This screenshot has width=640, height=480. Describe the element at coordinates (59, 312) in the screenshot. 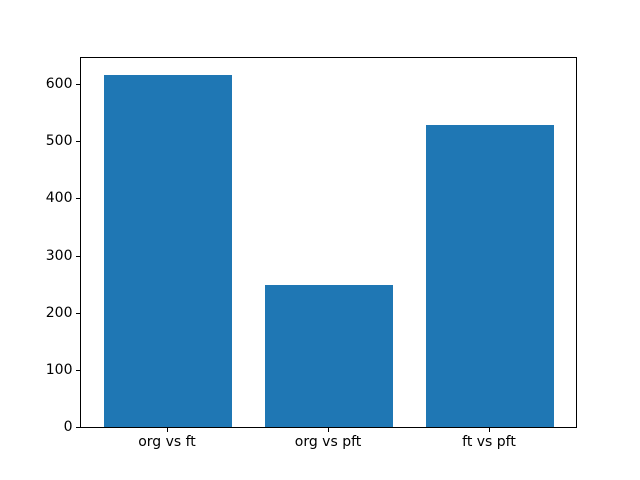

I see `y-tick-label-200: 200` at that location.